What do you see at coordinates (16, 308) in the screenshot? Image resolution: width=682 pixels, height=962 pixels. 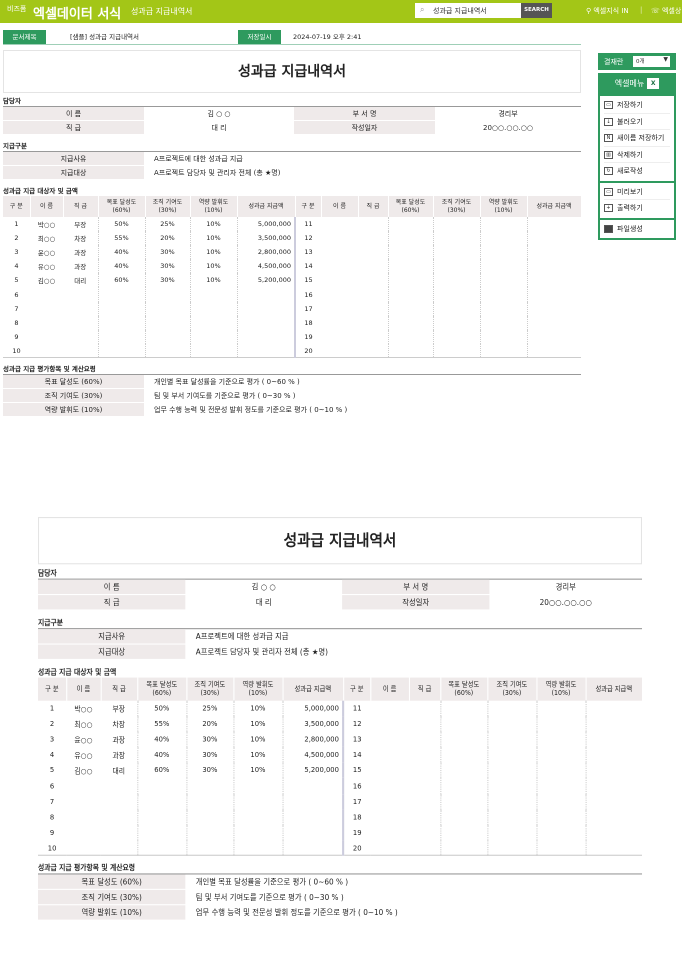 I see `cell-col-index: 7` at bounding box center [16, 308].